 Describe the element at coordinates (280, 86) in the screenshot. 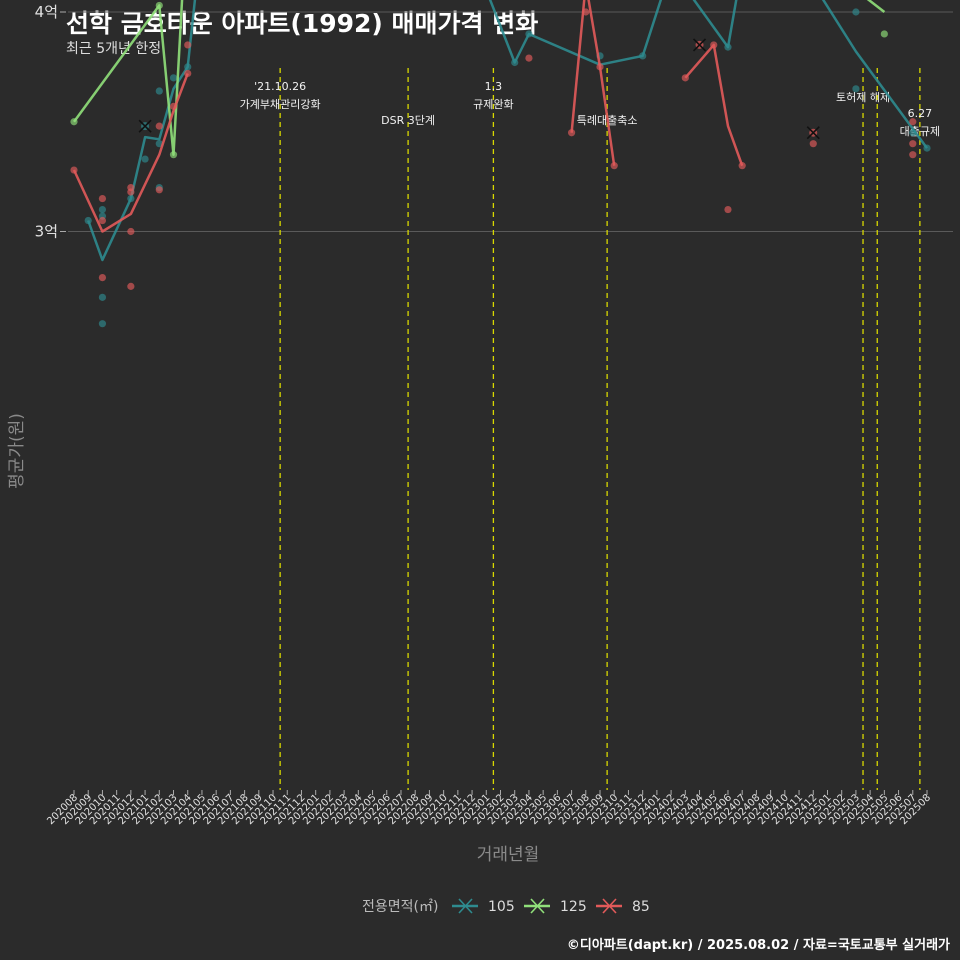

I see `event-label: '21.10.26` at that location.